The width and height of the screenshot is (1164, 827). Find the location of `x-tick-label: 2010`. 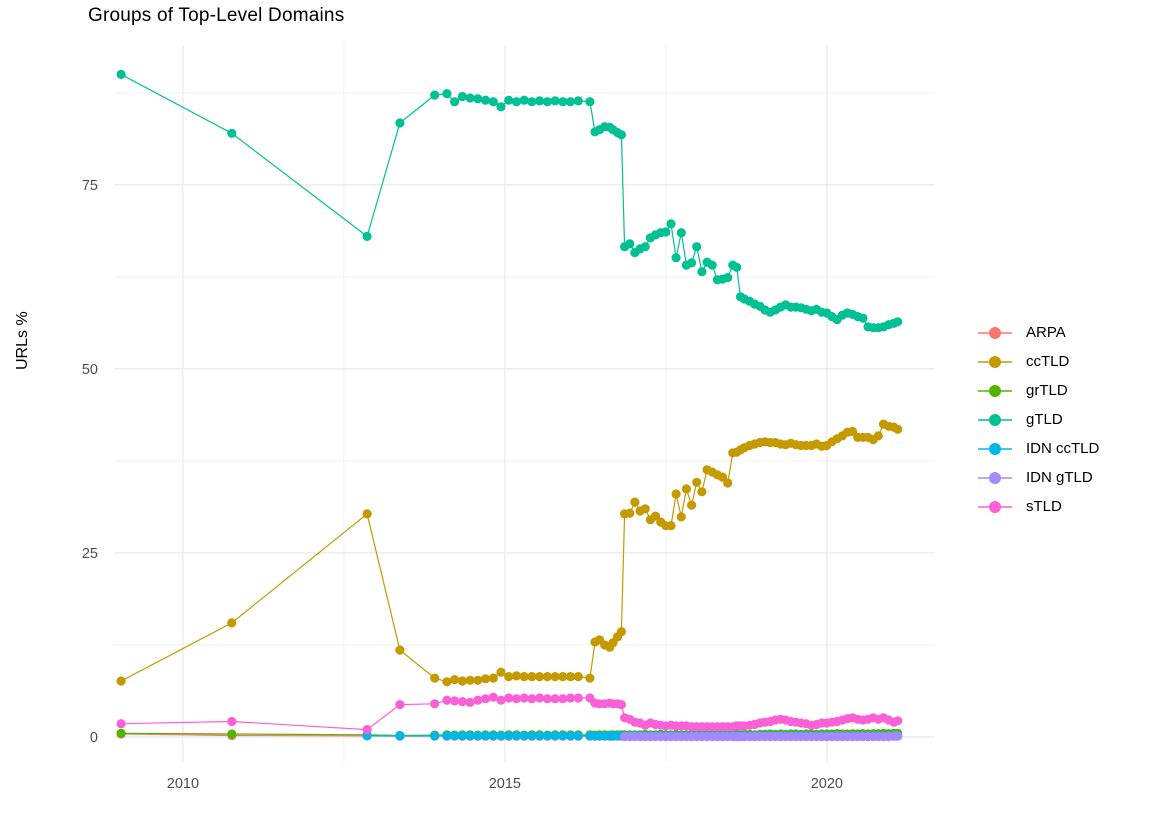

x-tick-label: 2010 is located at coordinates (183, 784).